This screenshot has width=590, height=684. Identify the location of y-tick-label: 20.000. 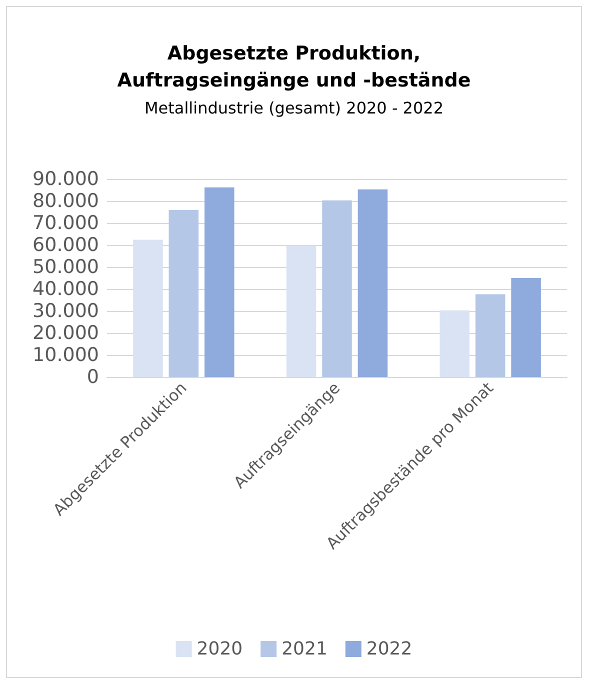
(65, 333).